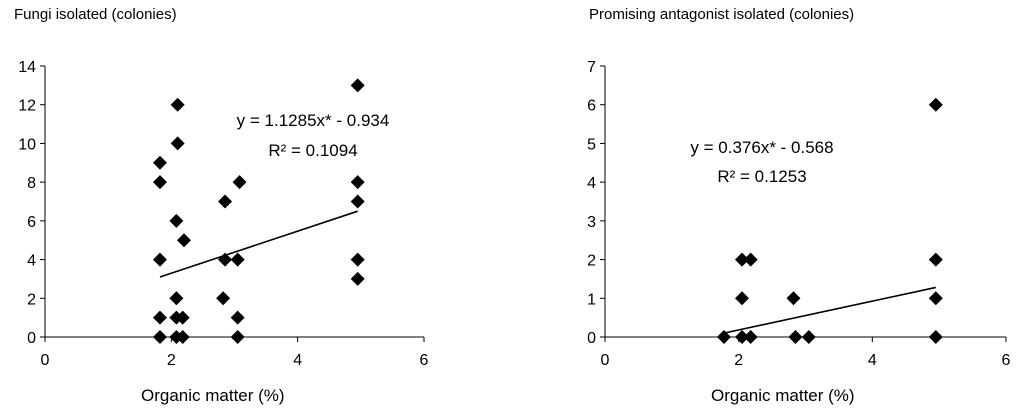 The width and height of the screenshot is (1018, 414). What do you see at coordinates (722, 14) in the screenshot?
I see `chart-title: Promising antagonist isolated (colonies)` at bounding box center [722, 14].